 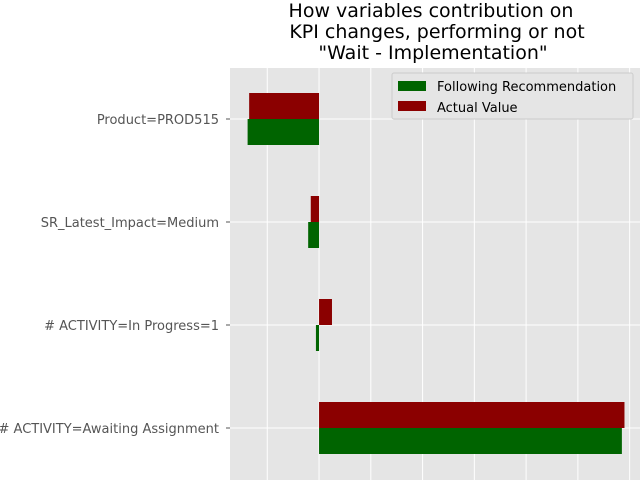 I want to click on legend-label-actual-value: Actual Value, so click(x=477, y=108).